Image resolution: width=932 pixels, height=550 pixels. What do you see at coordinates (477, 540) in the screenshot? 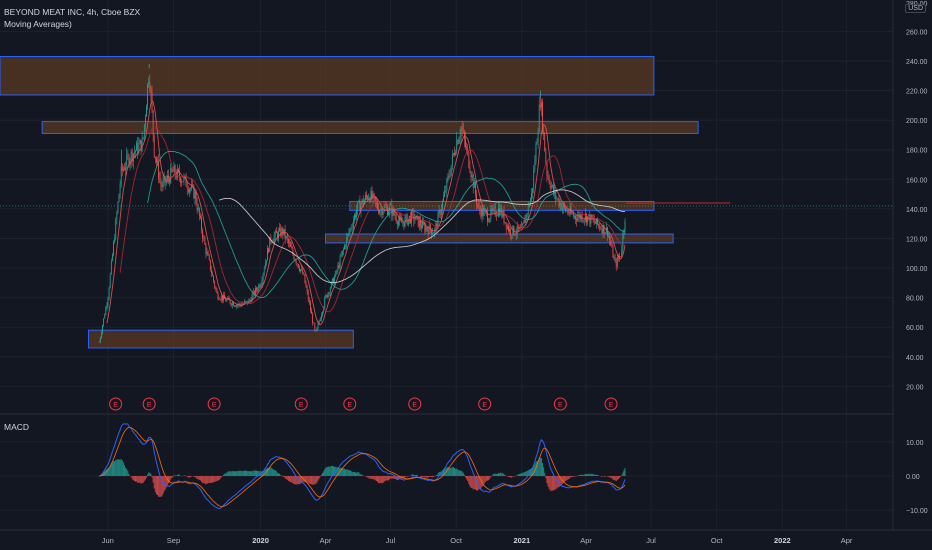
I see `time-axis: Jun Sep 2020 Apr Jul Oct 2021 Apr Jul Oct 2022 Apr` at bounding box center [477, 540].